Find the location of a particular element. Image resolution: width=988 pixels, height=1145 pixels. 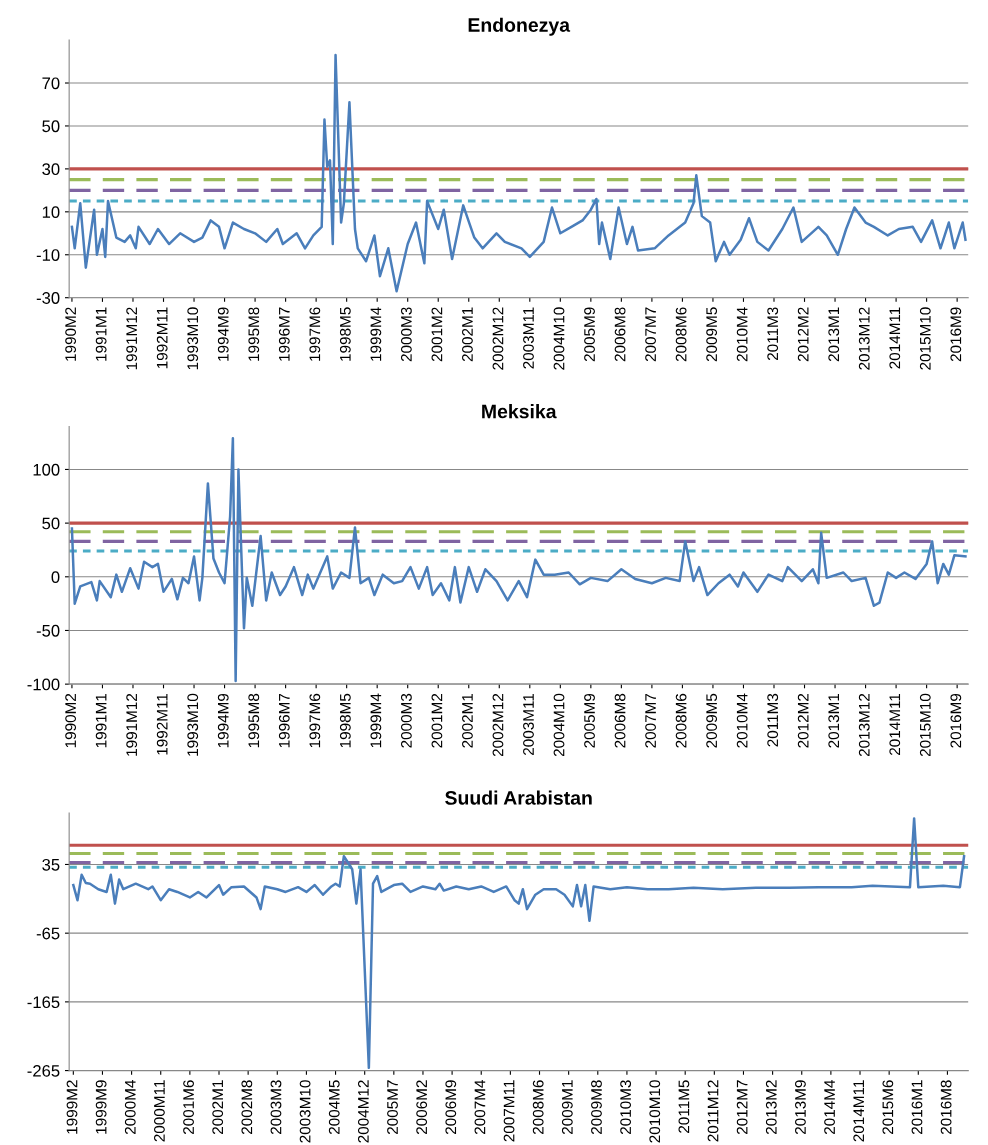

x-tick-label: 2003M3 is located at coordinates (276, 1107).